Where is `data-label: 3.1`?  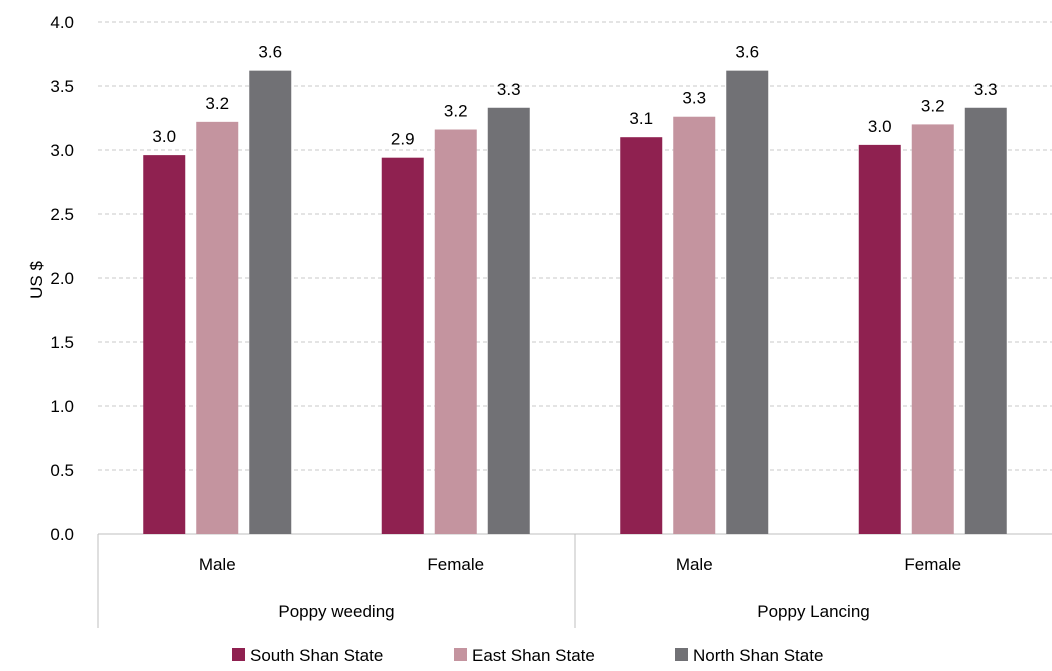
data-label: 3.1 is located at coordinates (641, 118).